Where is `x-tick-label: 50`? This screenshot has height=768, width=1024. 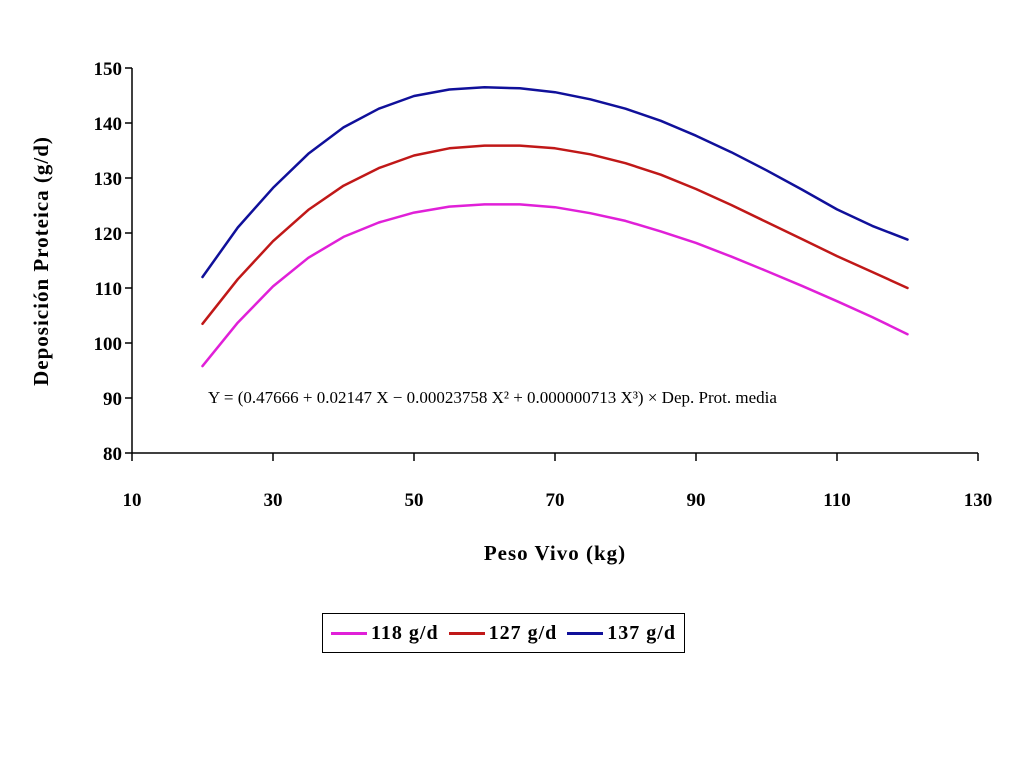
x-tick-label: 50 is located at coordinates (414, 500).